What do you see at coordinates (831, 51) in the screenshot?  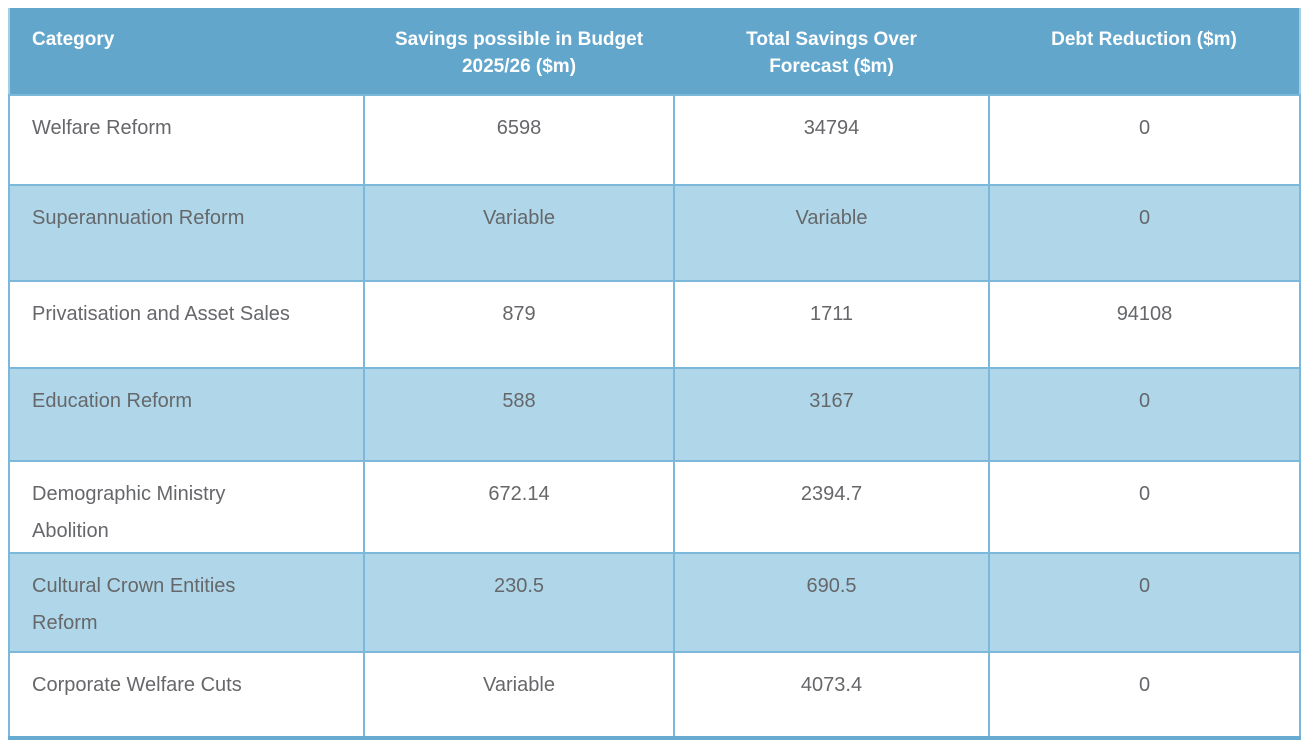 I see `column-header: Total Savings Over Forecast ($m)` at bounding box center [831, 51].